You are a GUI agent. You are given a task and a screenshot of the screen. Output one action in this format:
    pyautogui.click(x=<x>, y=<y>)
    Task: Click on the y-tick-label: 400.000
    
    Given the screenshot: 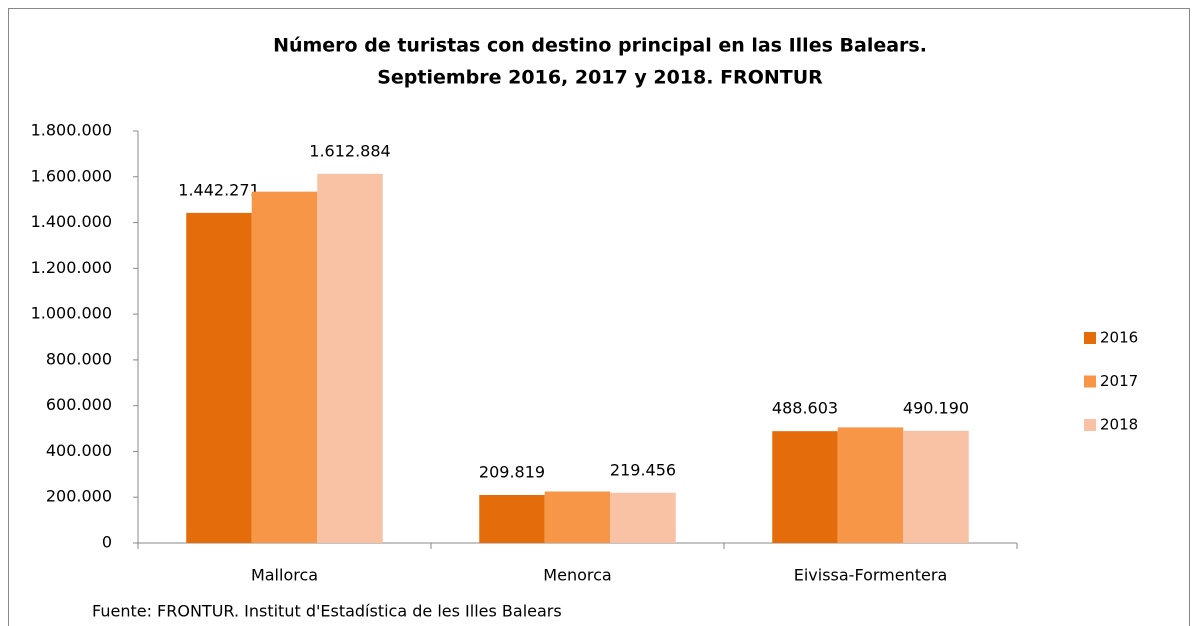 What is the action you would take?
    pyautogui.click(x=79, y=450)
    